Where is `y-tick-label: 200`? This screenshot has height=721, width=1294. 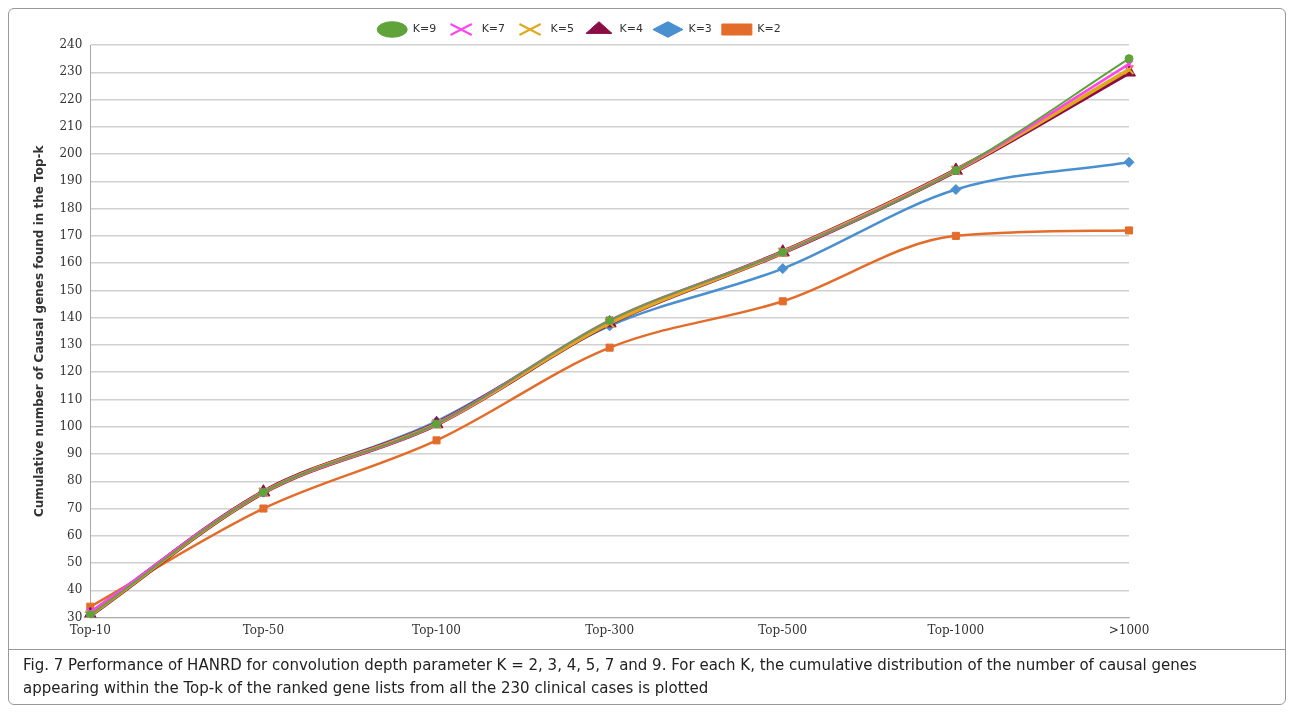 y-tick-label: 200 is located at coordinates (71, 153).